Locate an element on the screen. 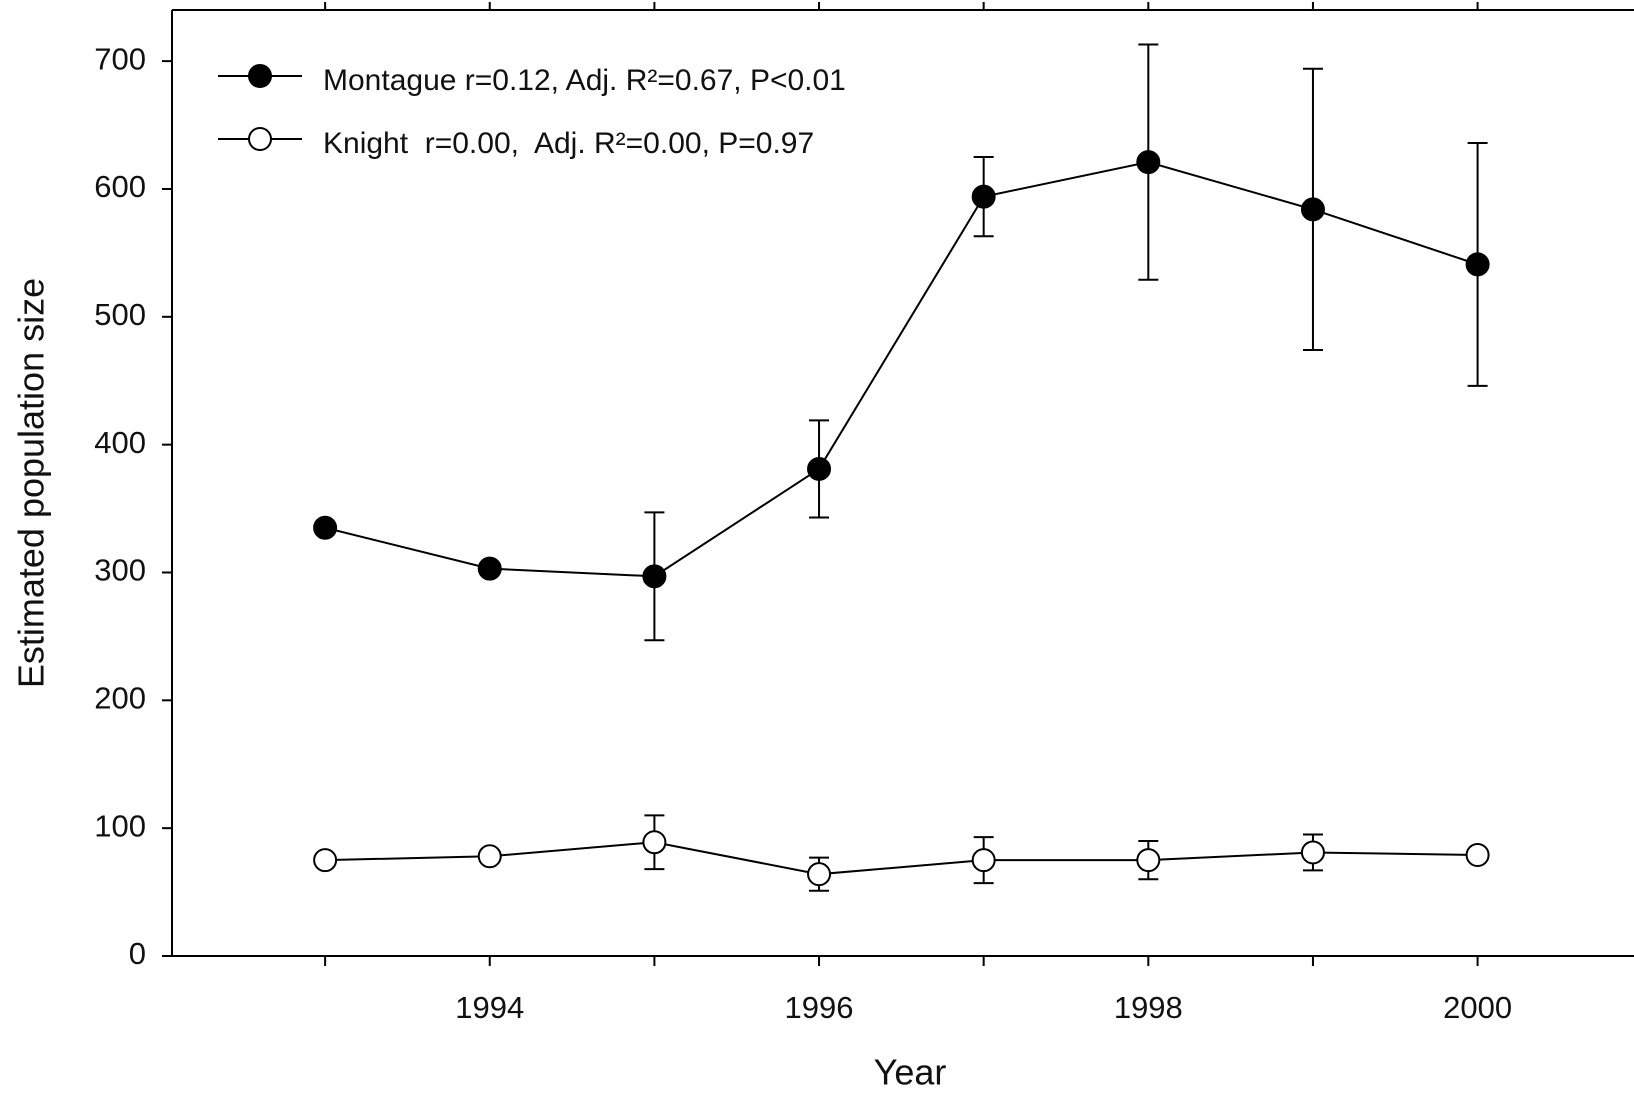  y-tick-label: 400 is located at coordinates (120, 442).